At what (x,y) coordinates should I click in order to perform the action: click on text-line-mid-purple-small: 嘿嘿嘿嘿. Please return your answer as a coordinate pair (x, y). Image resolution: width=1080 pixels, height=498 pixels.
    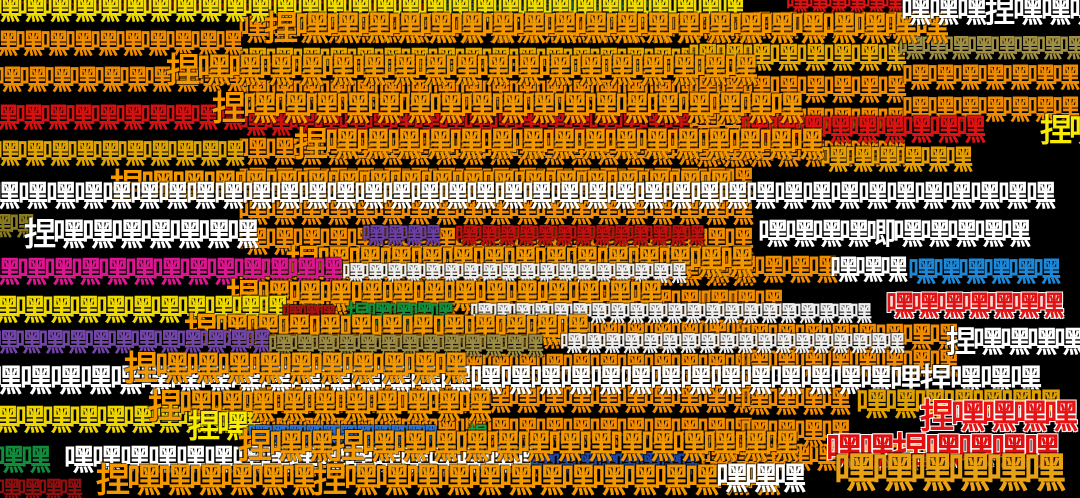
    Looking at the image, I should click on (401, 236).